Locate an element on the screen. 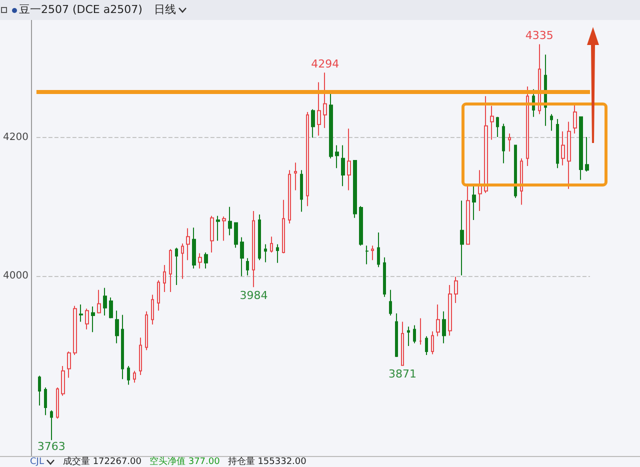 The image size is (640, 467). annotation: 4335 is located at coordinates (539, 35).